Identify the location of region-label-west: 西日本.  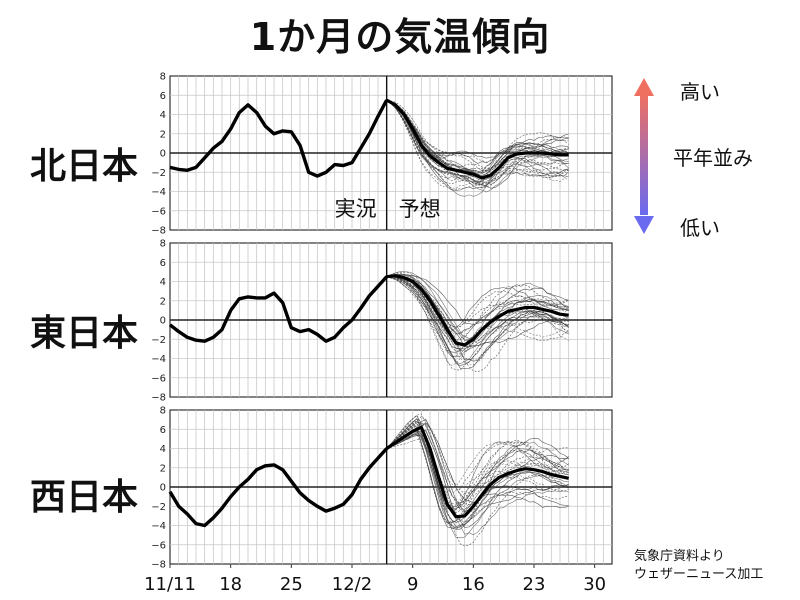
(84, 497).